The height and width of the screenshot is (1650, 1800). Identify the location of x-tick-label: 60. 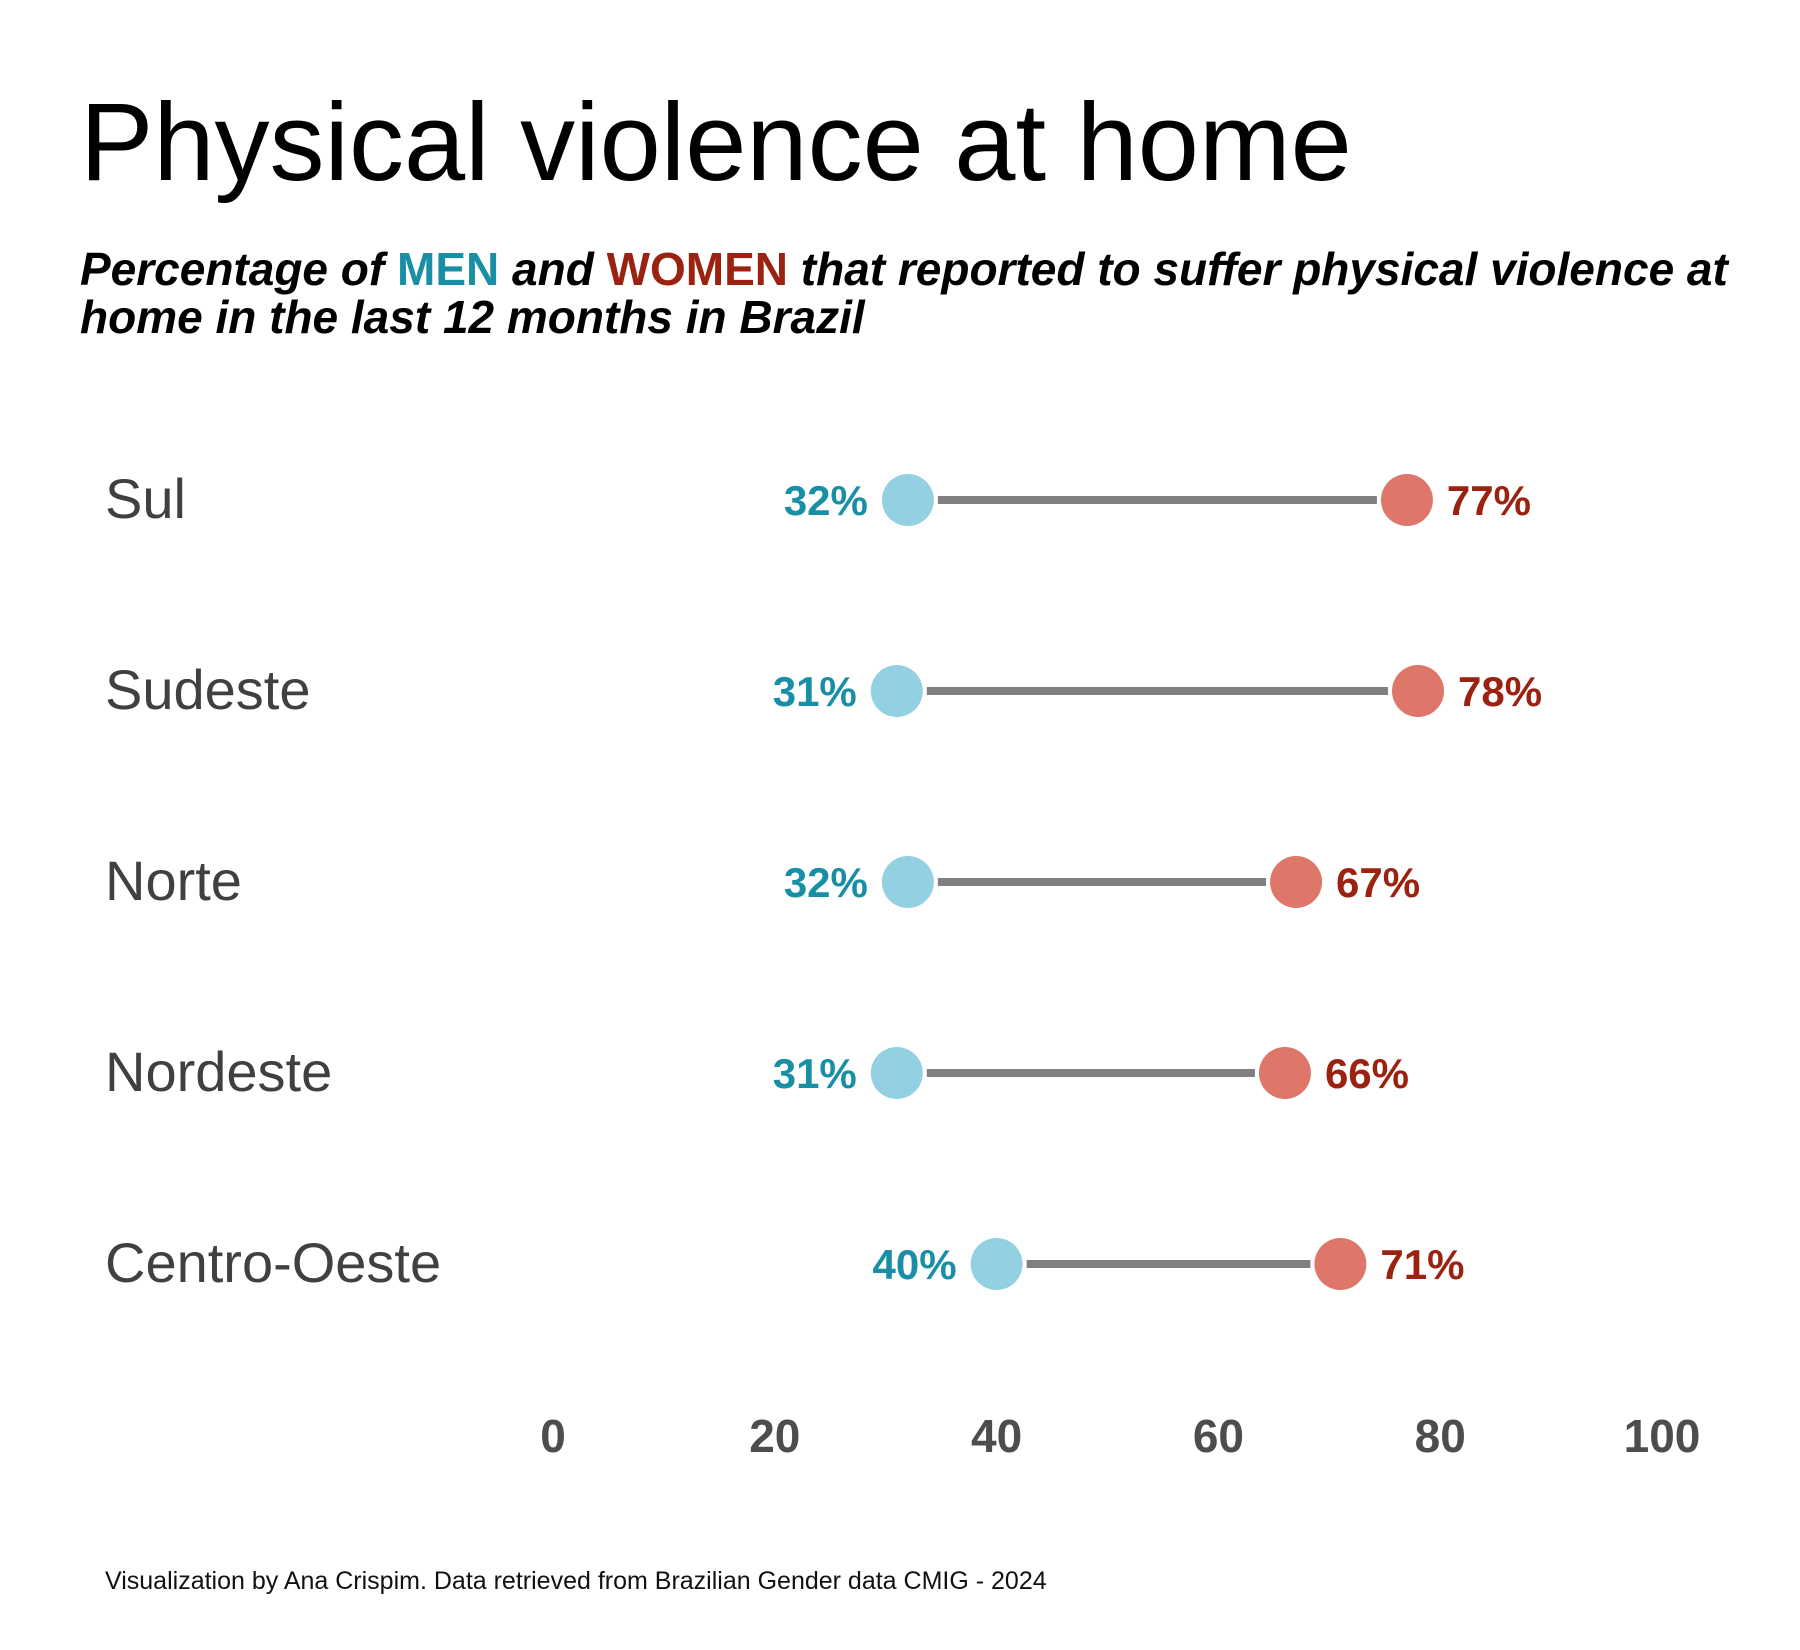
(1218, 1436).